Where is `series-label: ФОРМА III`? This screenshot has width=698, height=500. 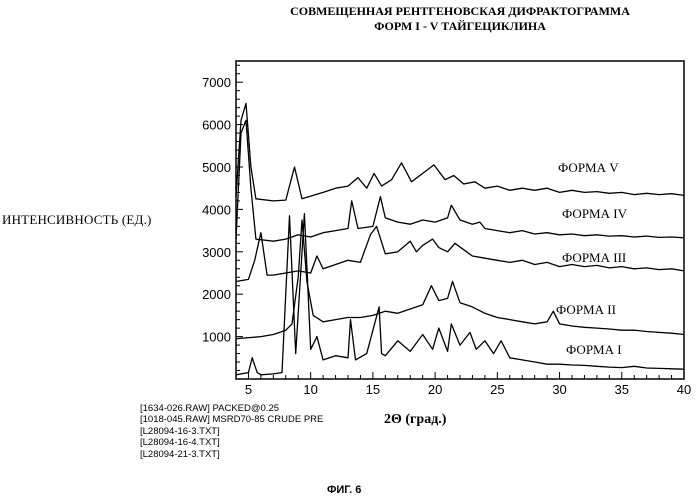 series-label: ФОРМА III is located at coordinates (594, 257).